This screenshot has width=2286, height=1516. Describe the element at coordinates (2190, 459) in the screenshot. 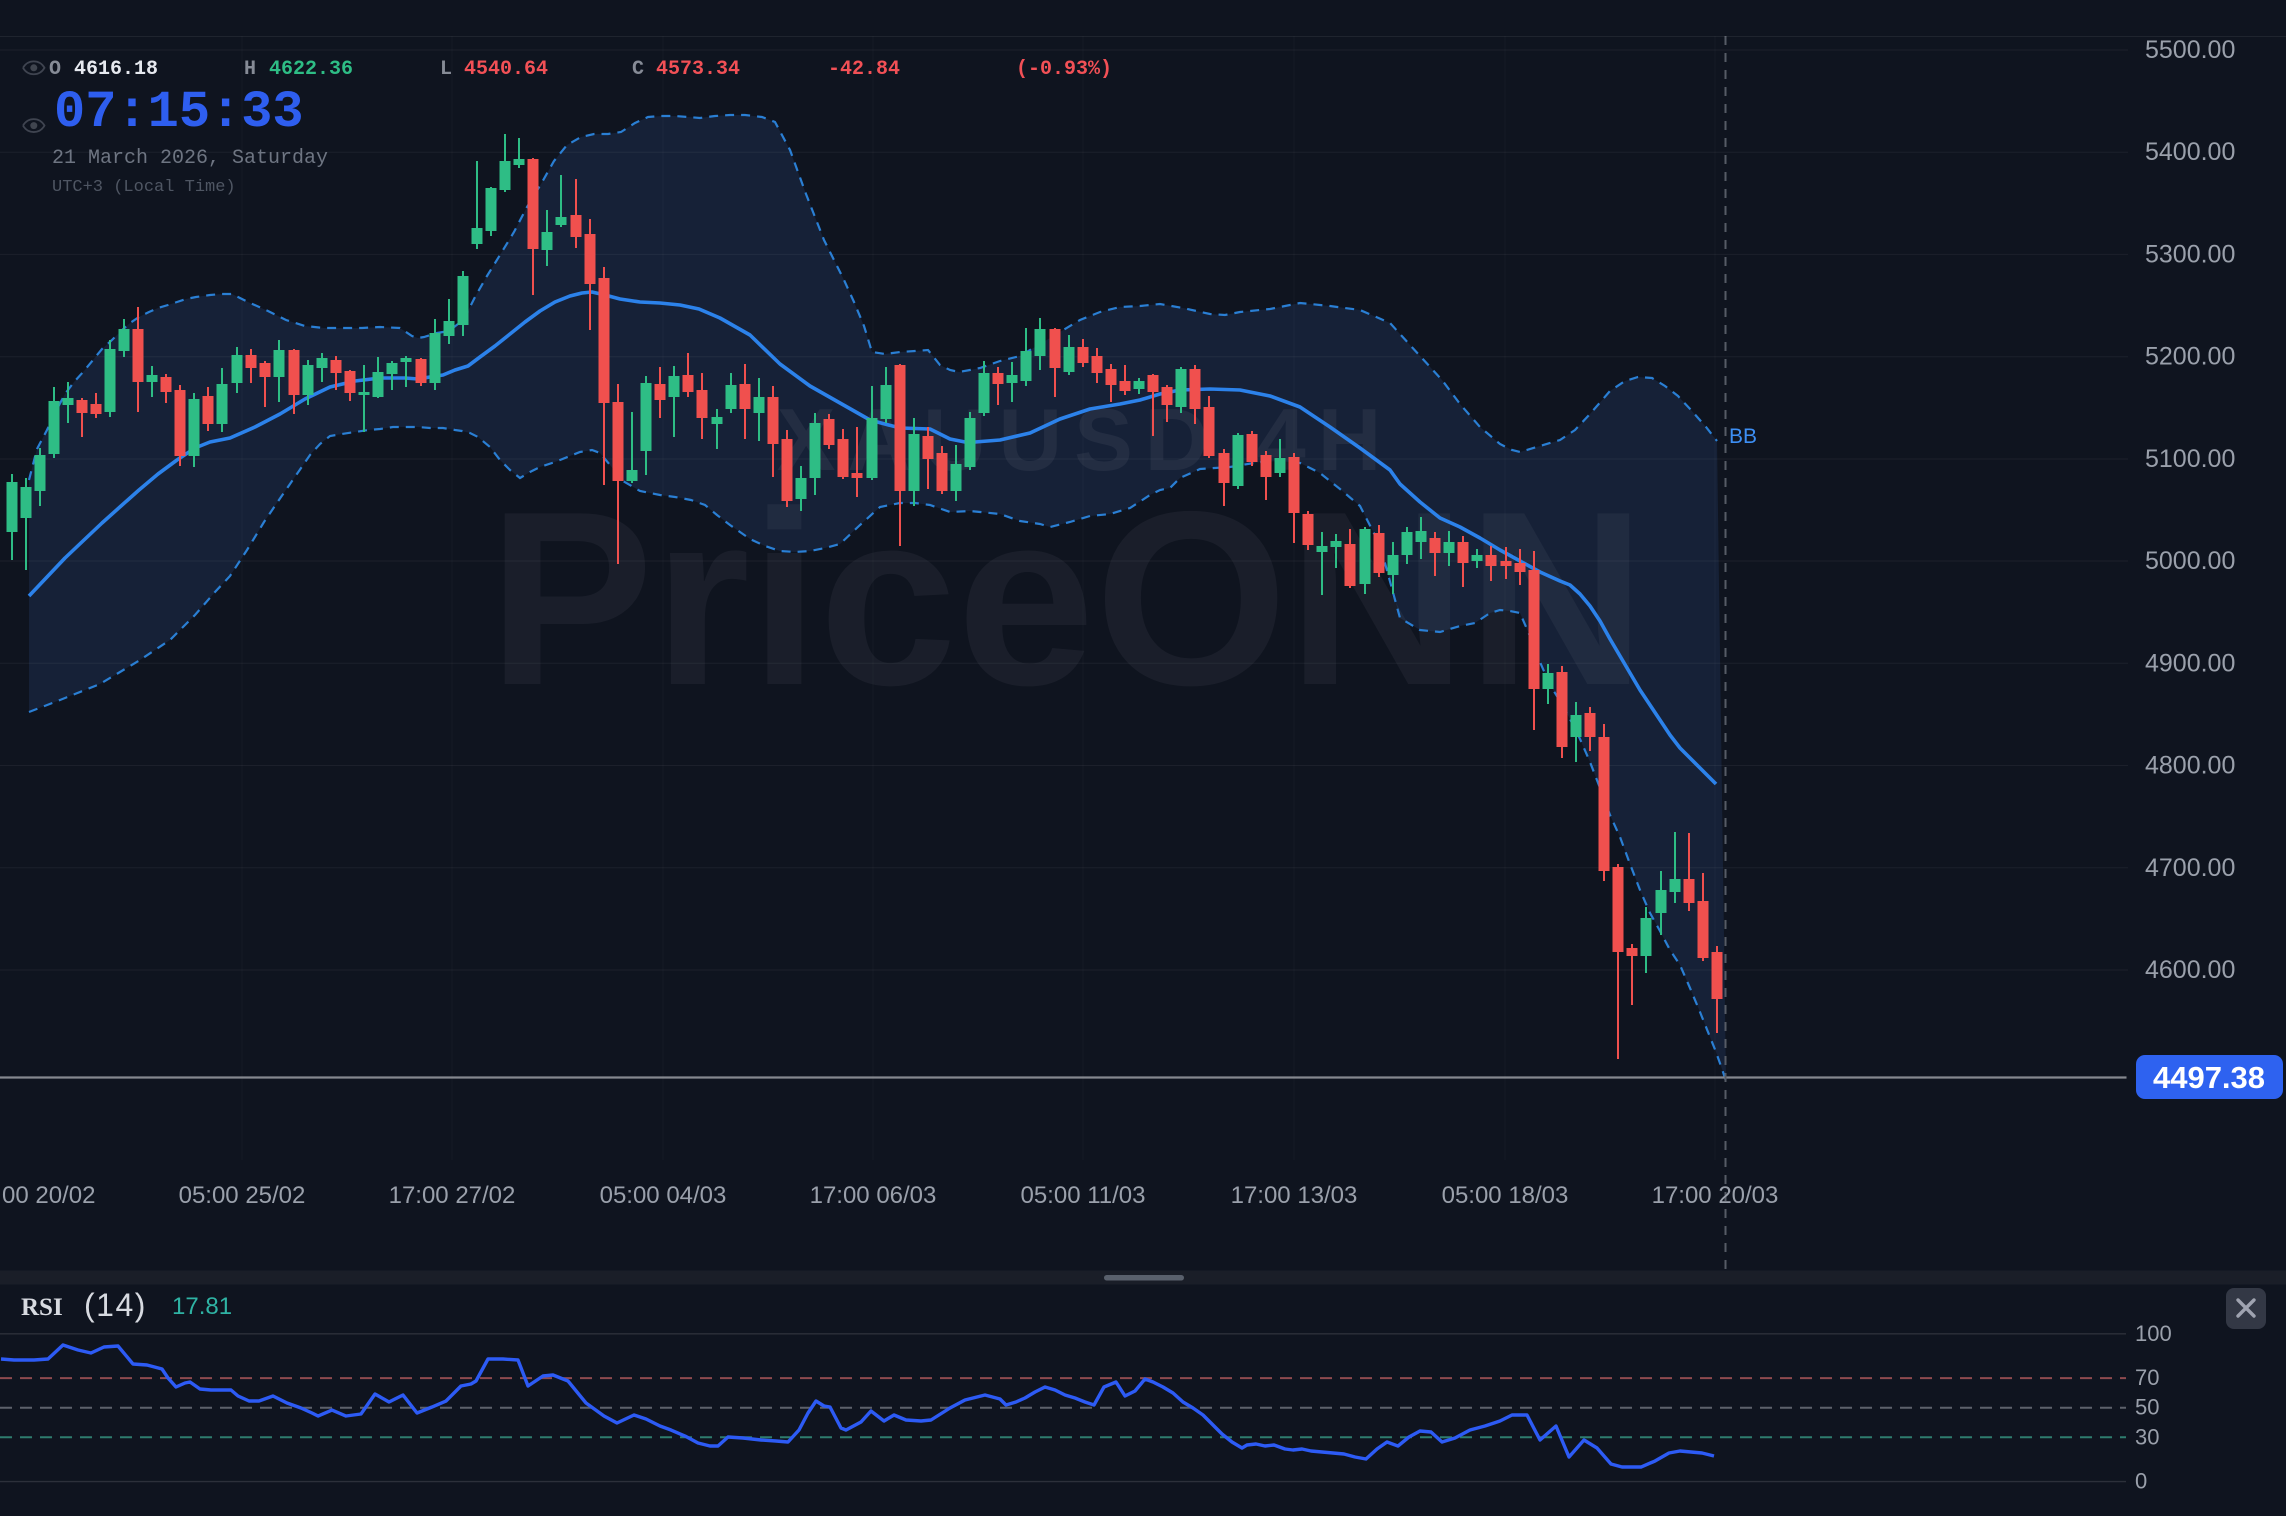

I see `svg-text: 5100.00` at that location.